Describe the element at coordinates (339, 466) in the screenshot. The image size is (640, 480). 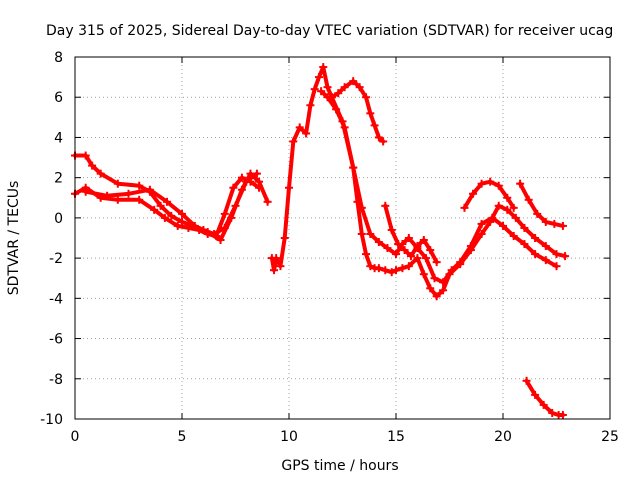
I see `x-axis-label: GPS time / hours` at that location.